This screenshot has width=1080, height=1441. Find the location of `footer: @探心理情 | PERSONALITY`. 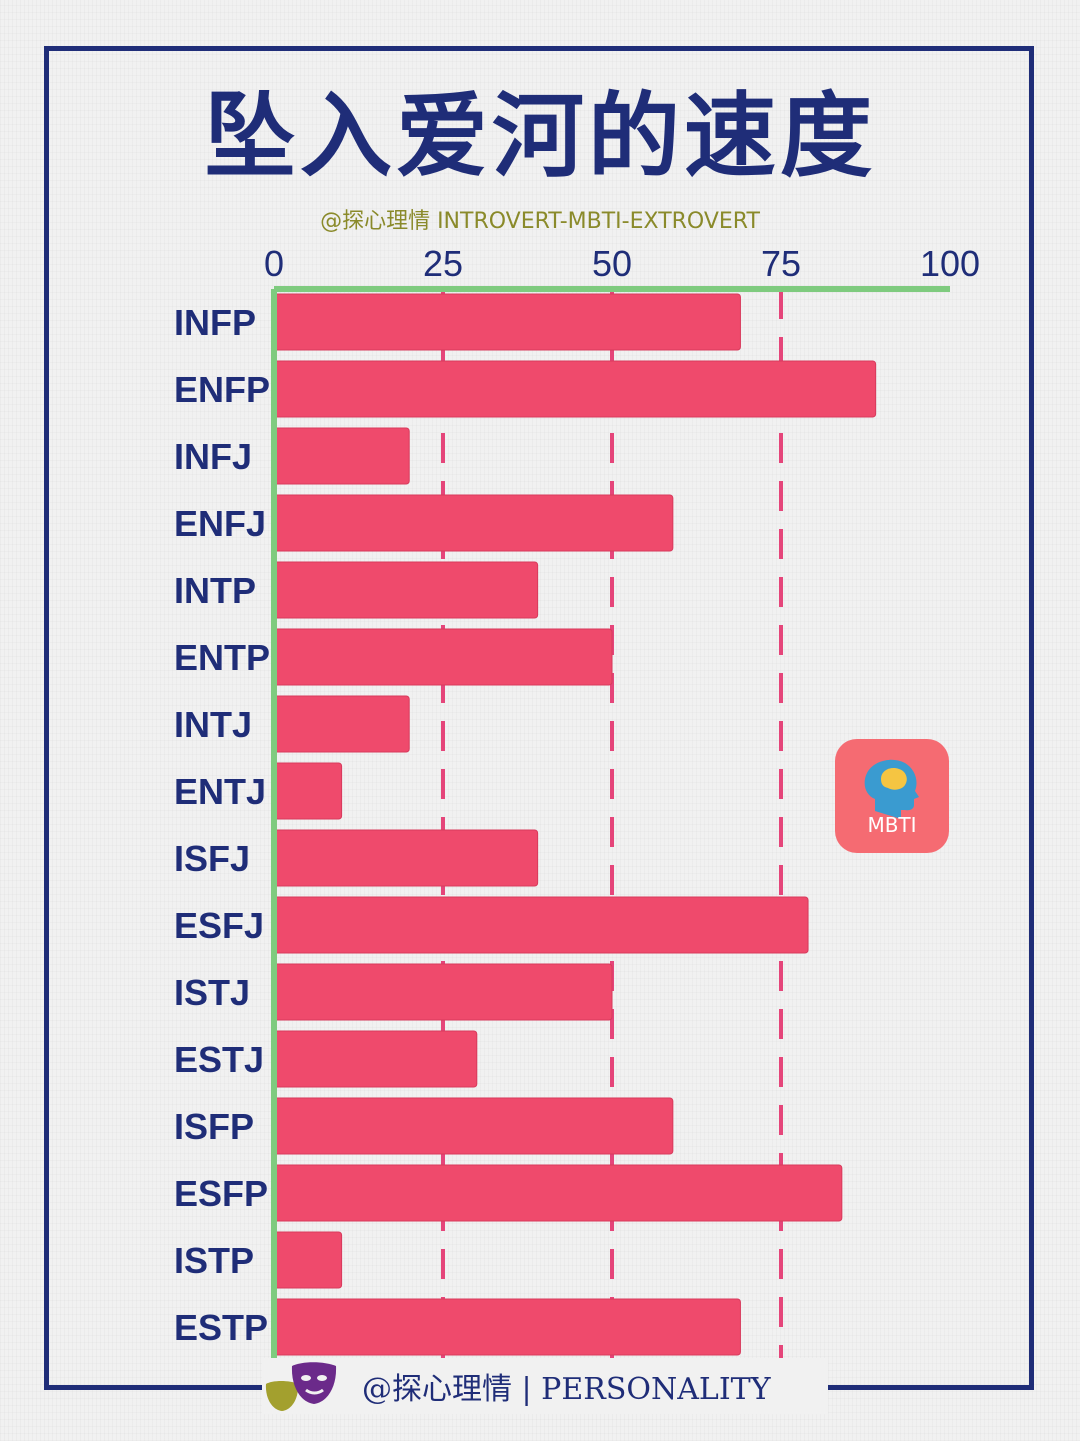

footer: @探心理情 | PERSONALITY is located at coordinates (545, 1386).